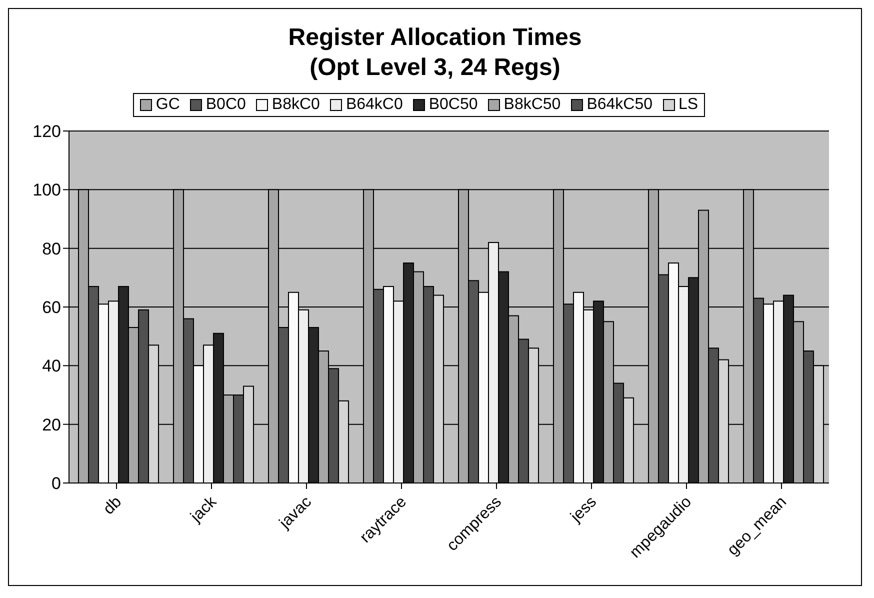  I want to click on y-tick-label: 0, so click(56, 484).